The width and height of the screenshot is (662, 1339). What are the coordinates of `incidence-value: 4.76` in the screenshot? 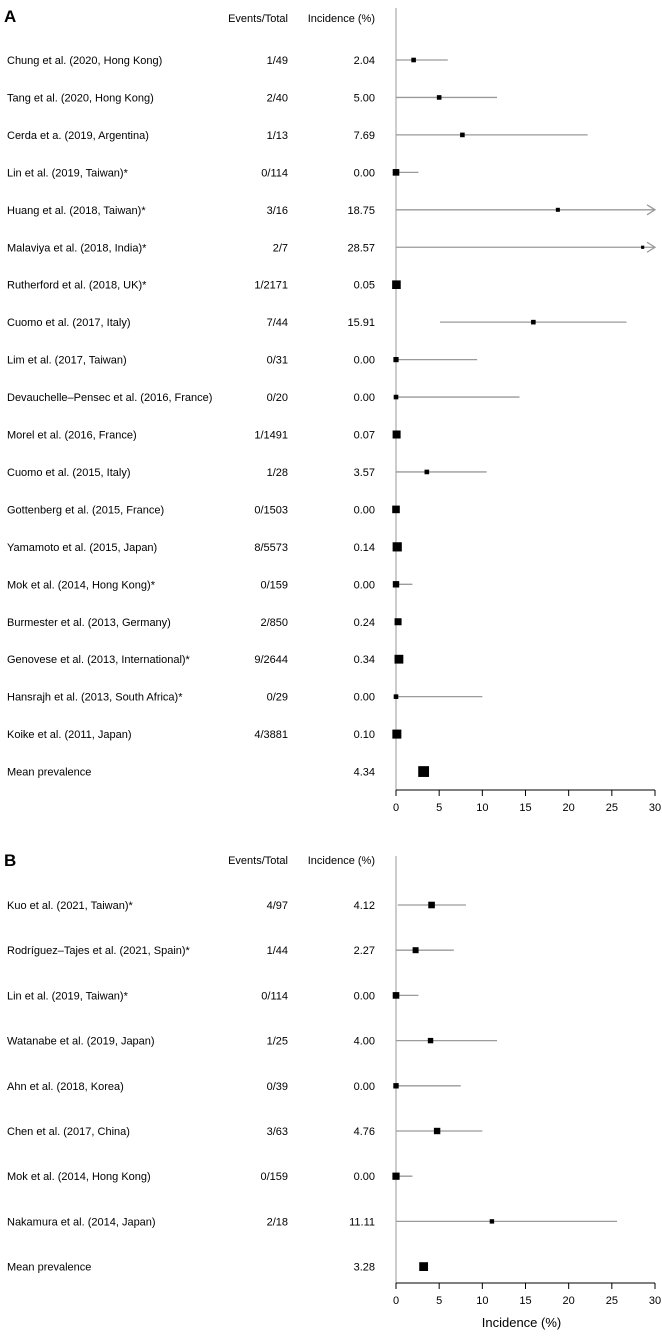 It's located at (364, 1132).